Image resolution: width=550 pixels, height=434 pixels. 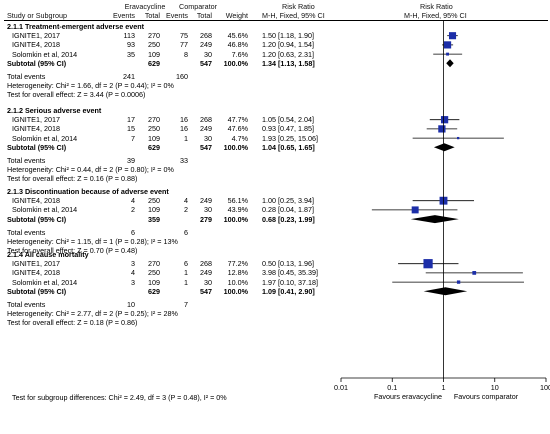 I want to click on subgroup-title: 2.1.2 Serious adverse event, so click(x=54, y=110).